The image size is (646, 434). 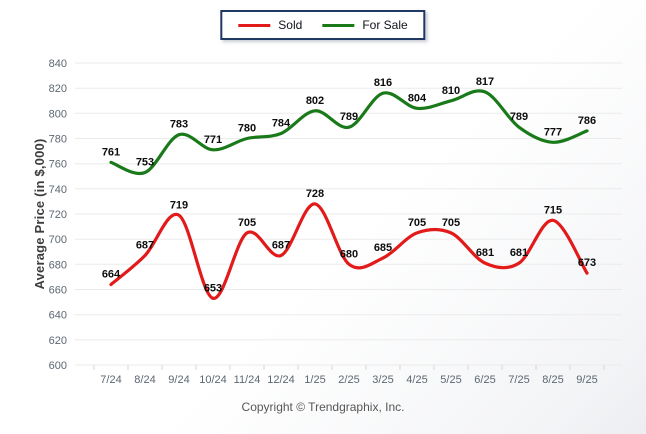 What do you see at coordinates (247, 129) in the screenshot?
I see `data-label: 780` at bounding box center [247, 129].